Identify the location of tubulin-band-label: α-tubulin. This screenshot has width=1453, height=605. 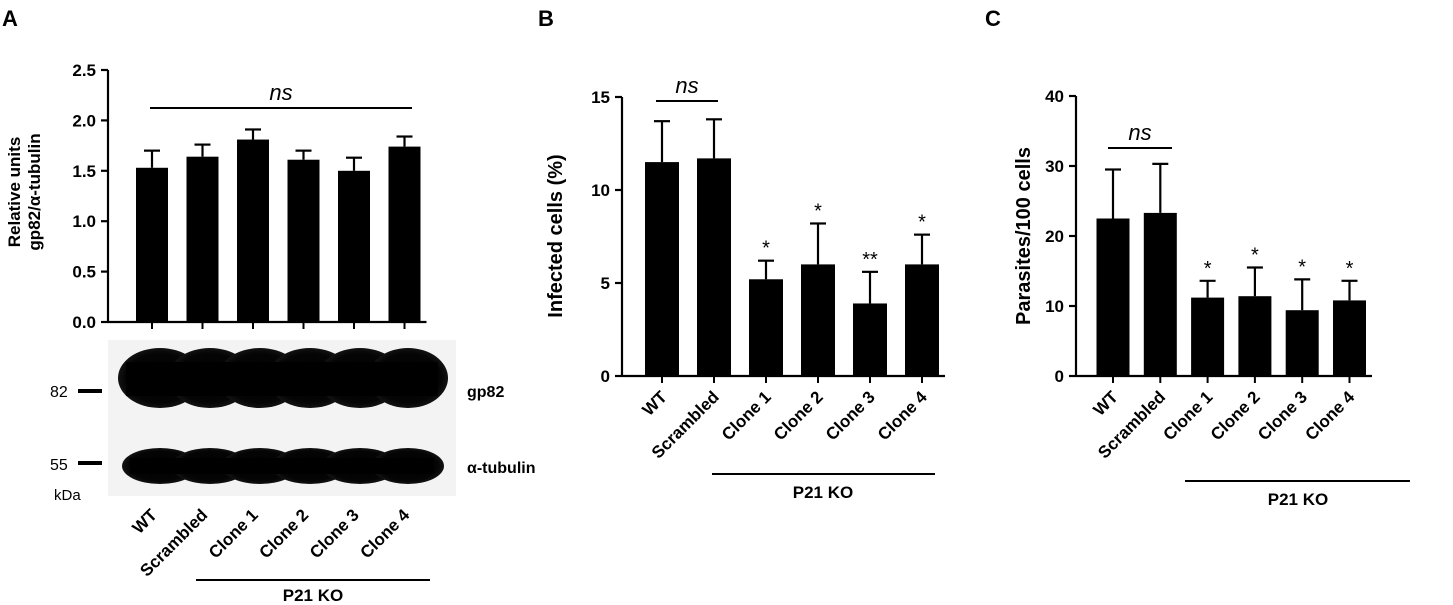
(501, 468).